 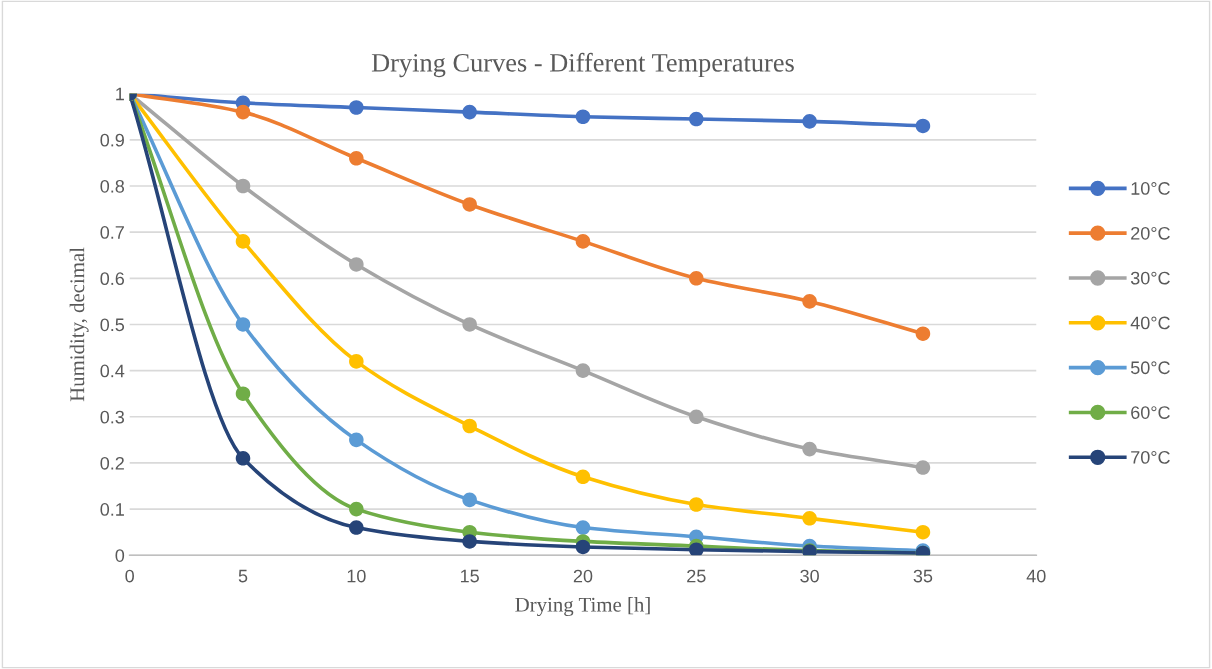 What do you see at coordinates (1150, 188) in the screenshot?
I see `legend-label: 10°C` at bounding box center [1150, 188].